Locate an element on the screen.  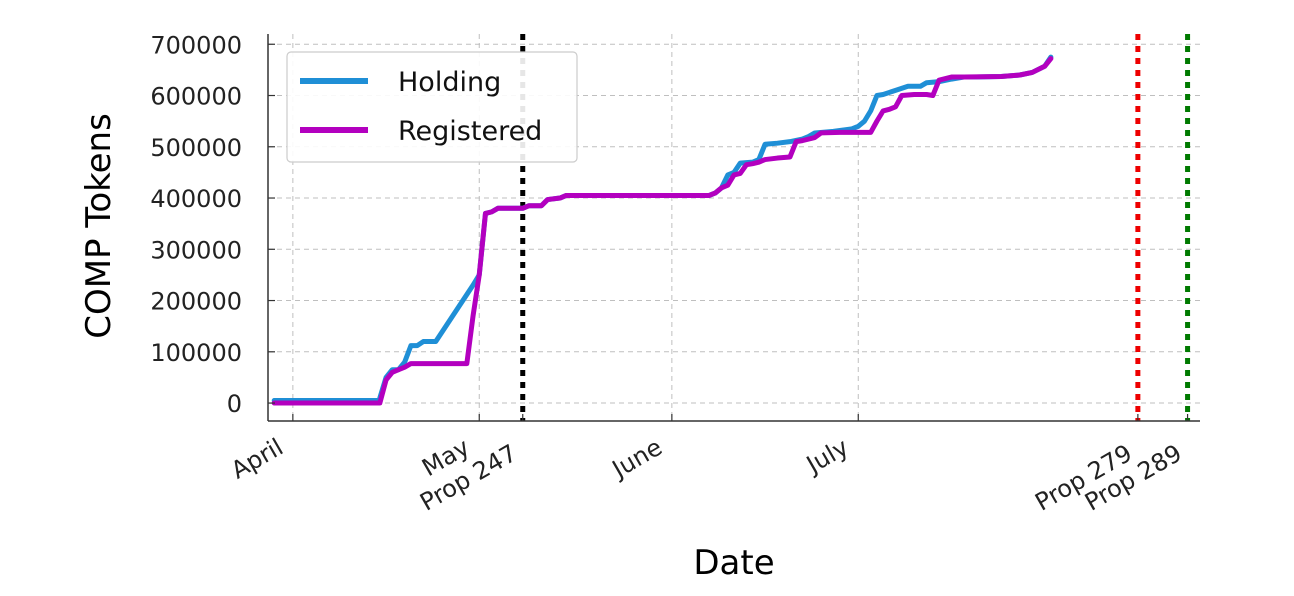
legend-label-holding: Holding is located at coordinates (449, 82).